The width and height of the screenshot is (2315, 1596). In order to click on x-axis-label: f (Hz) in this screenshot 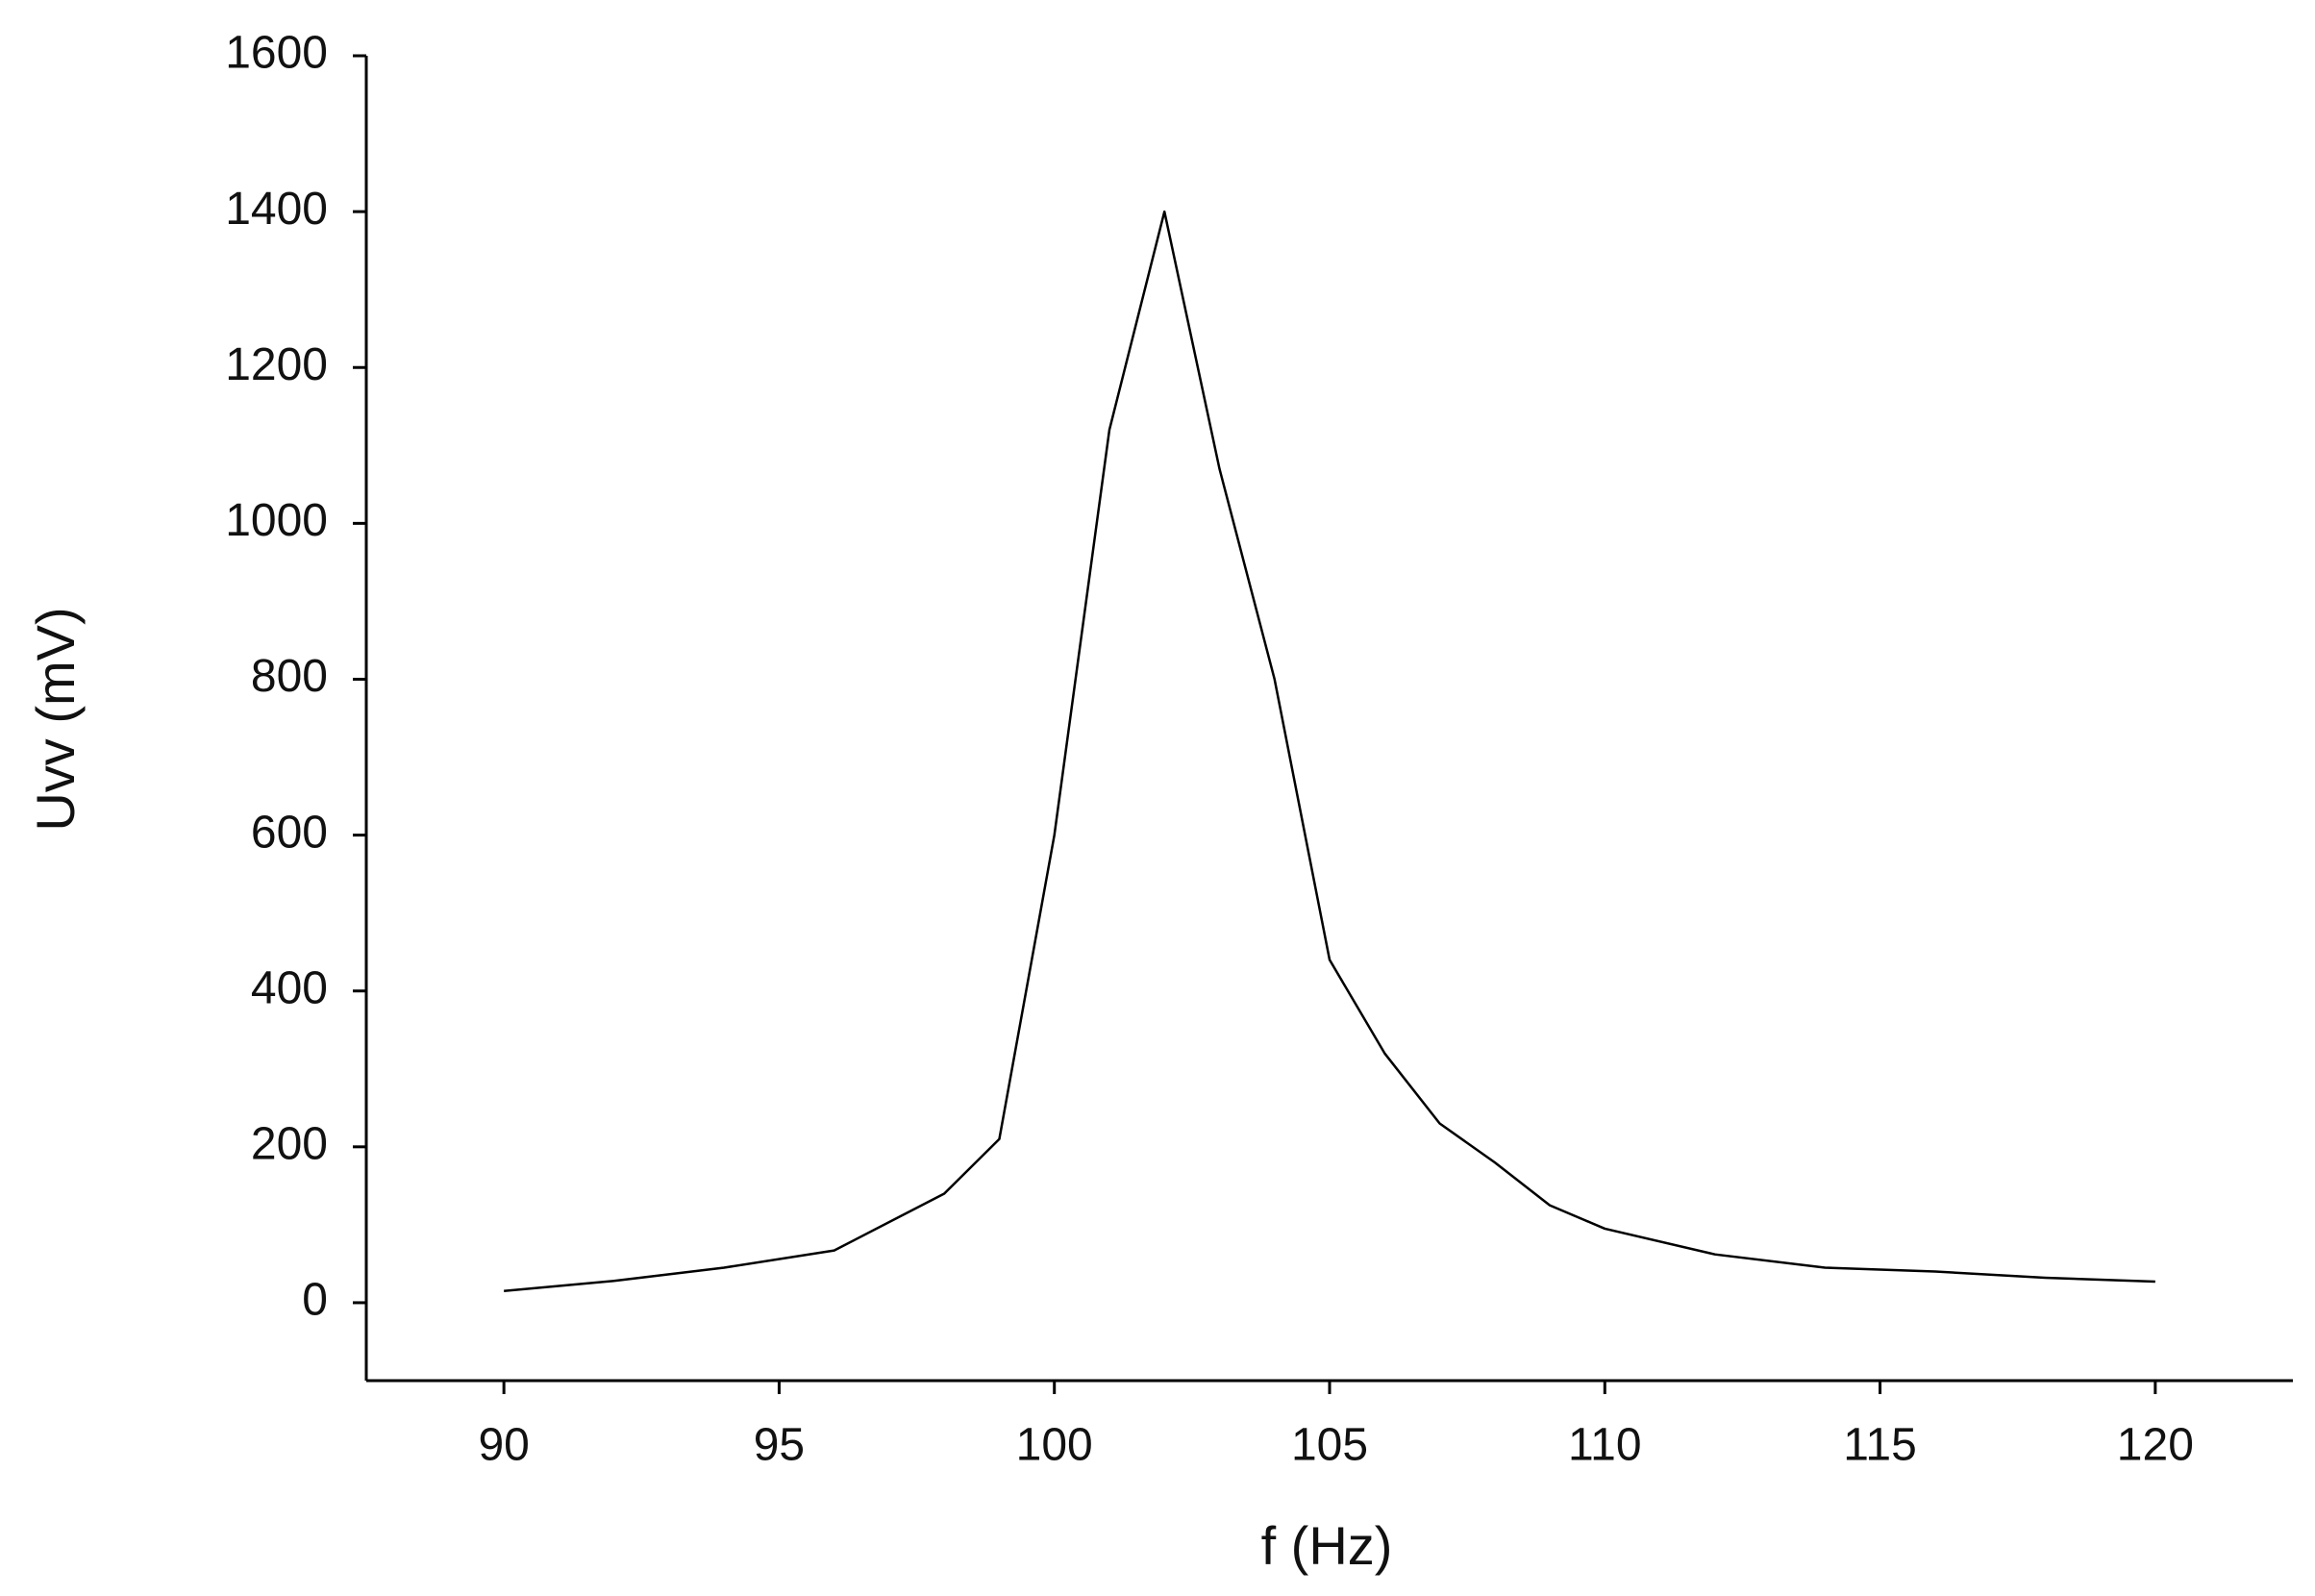, I will do `click(1327, 1545)`.